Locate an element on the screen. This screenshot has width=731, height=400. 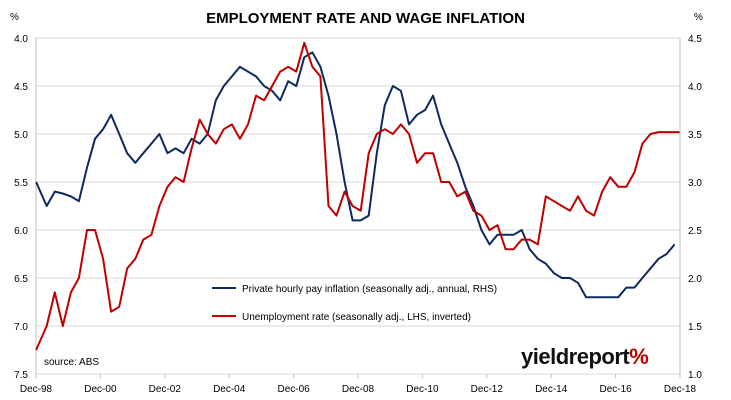
x-tick-label: Dec-14 is located at coordinates (551, 389).